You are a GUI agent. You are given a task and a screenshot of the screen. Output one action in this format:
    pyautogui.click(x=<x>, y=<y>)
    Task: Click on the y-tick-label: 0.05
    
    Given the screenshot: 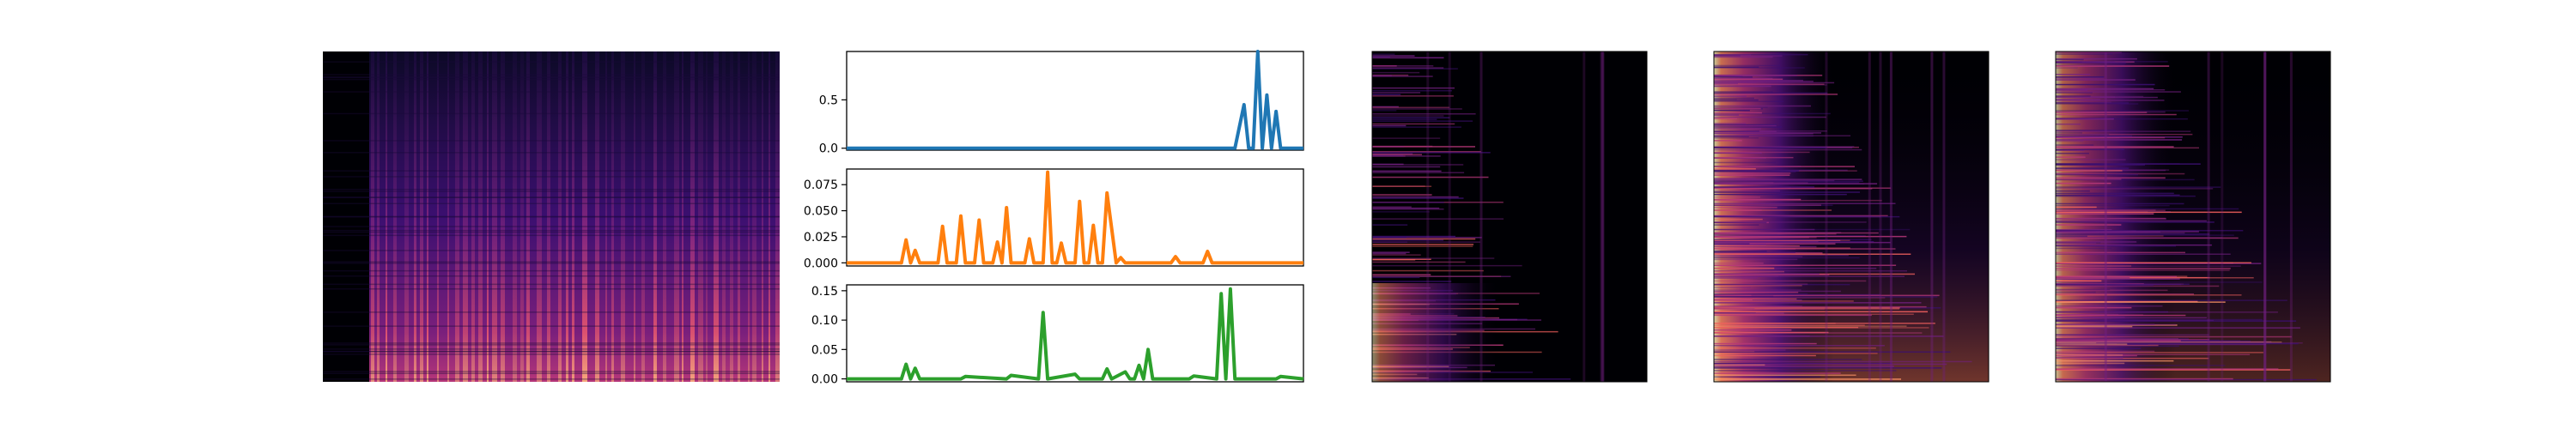 What is the action you would take?
    pyautogui.click(x=824, y=350)
    